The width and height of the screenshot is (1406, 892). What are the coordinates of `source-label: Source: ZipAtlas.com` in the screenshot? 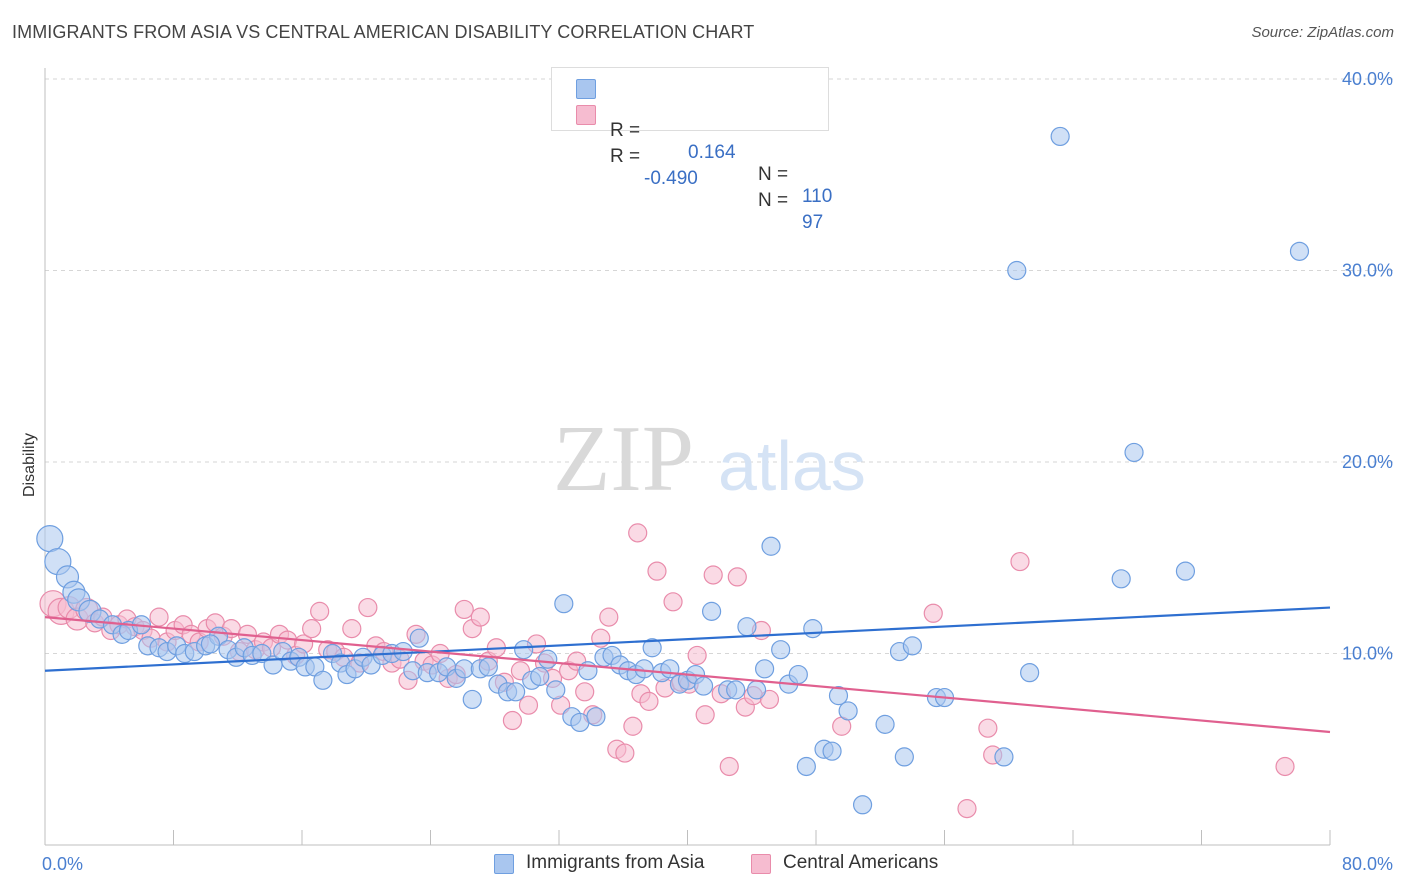 It's located at (1322, 32).